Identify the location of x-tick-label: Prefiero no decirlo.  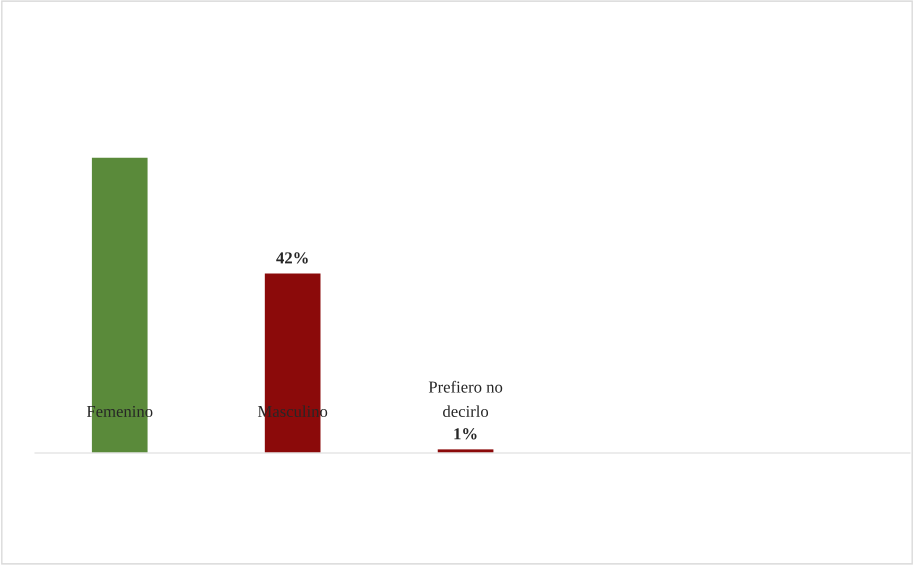
(465, 399).